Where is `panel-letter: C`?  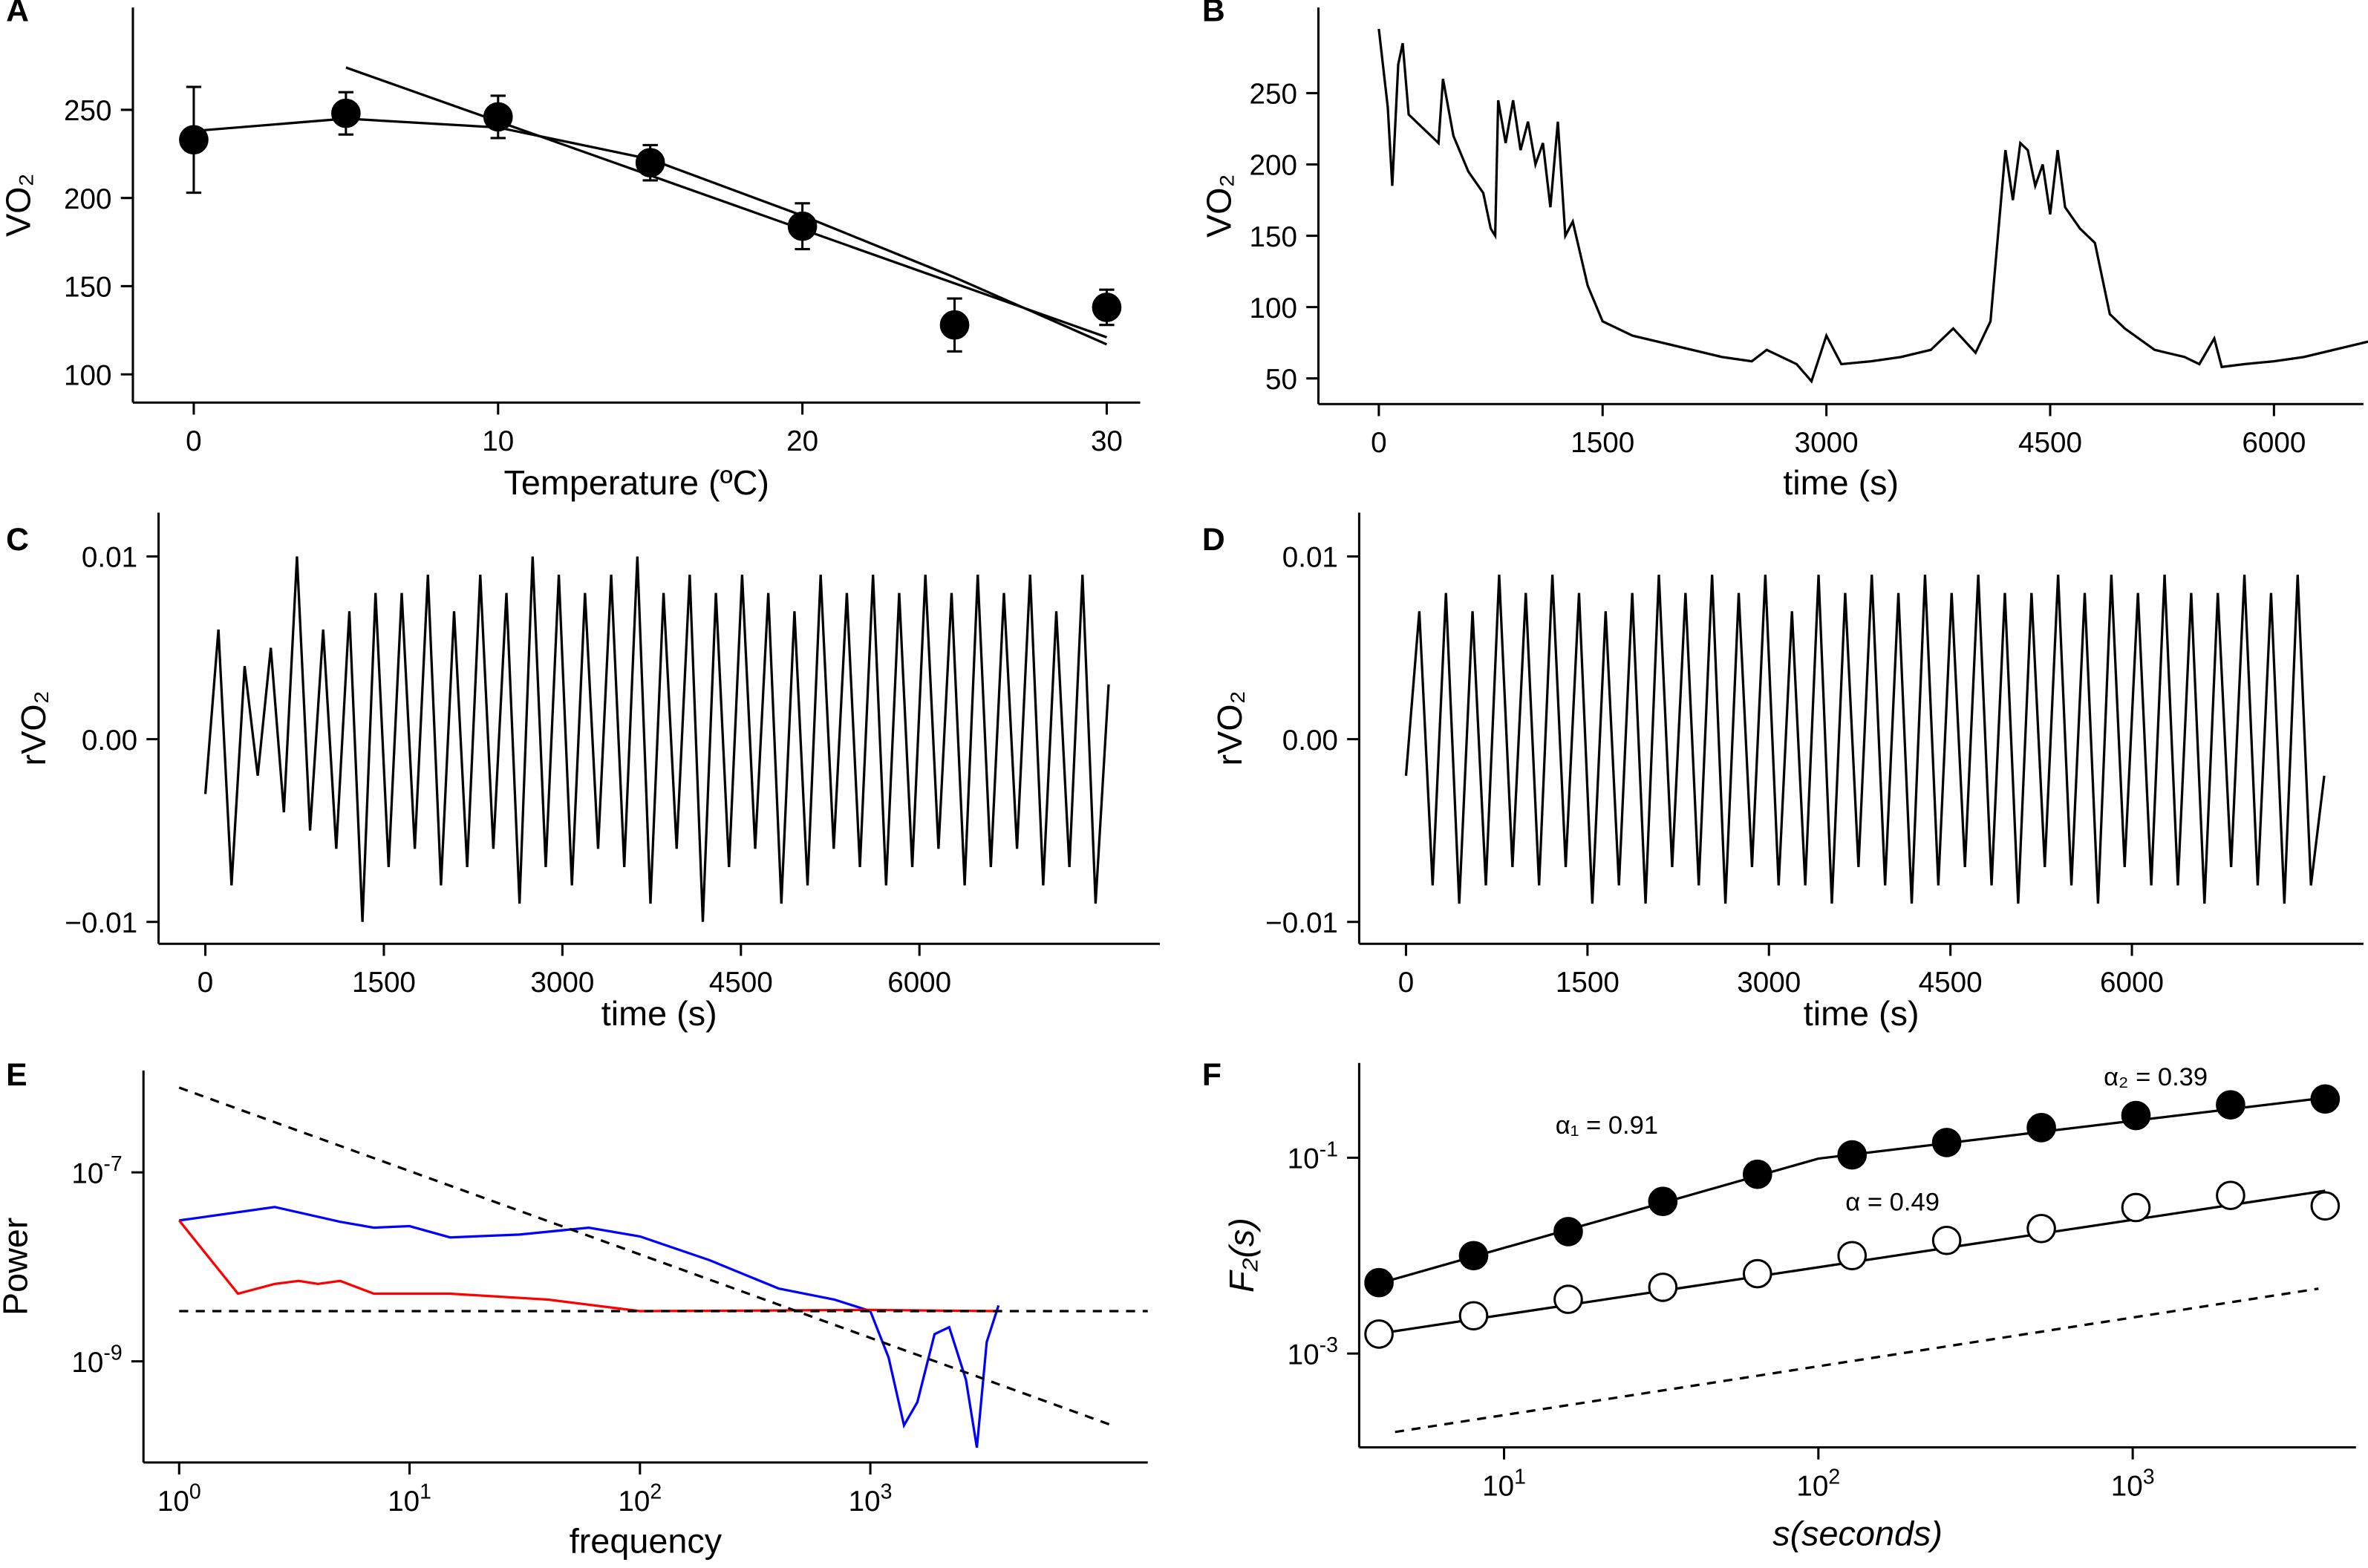
panel-letter: C is located at coordinates (17, 540).